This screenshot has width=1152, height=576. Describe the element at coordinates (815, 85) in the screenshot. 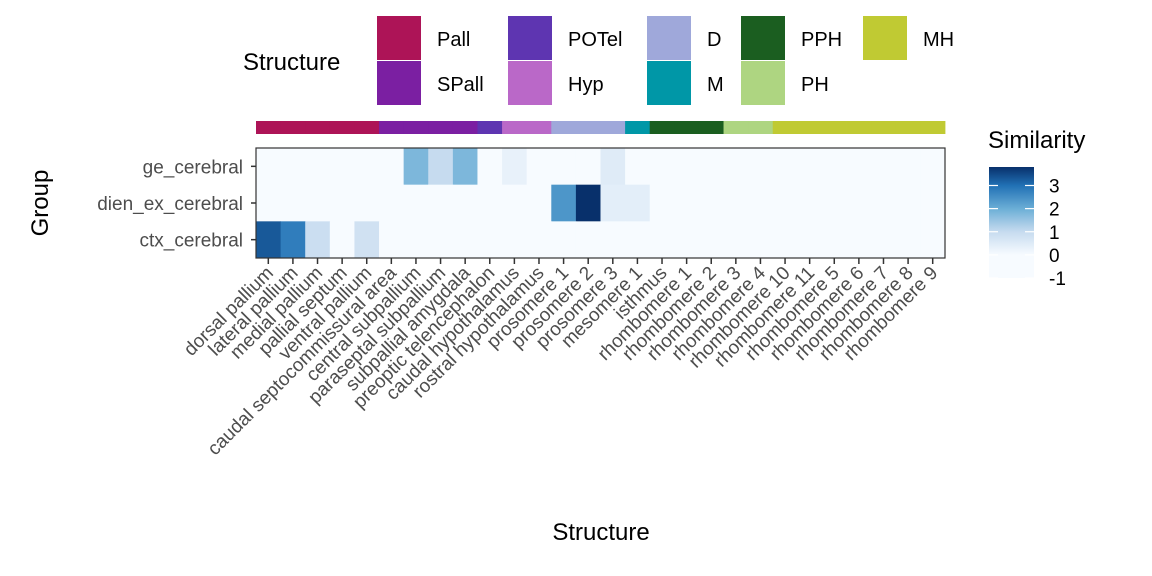

I see `structure-legend-label: PH` at that location.